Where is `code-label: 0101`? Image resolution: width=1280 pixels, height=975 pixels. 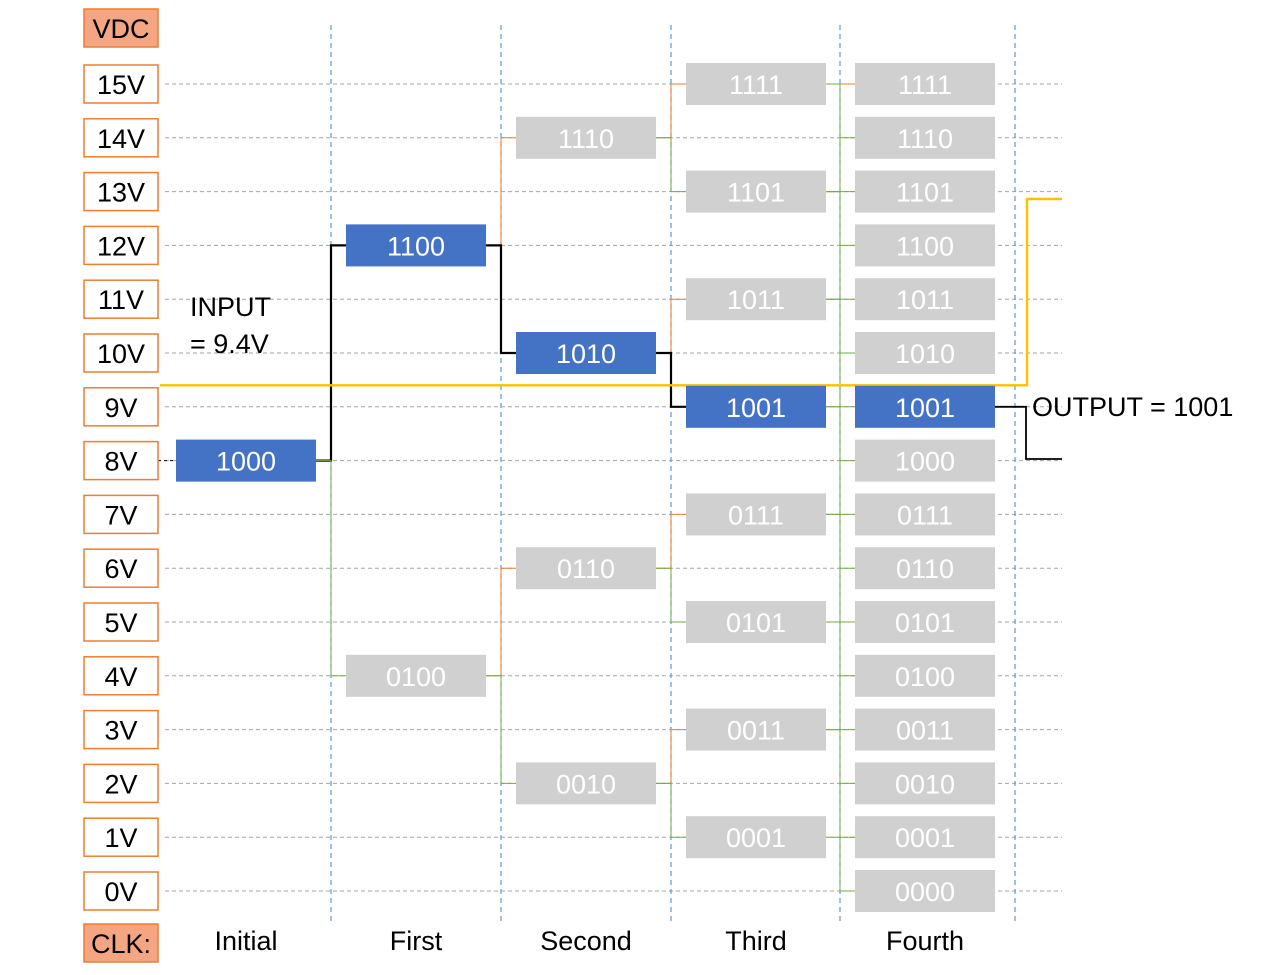 code-label: 0101 is located at coordinates (925, 623).